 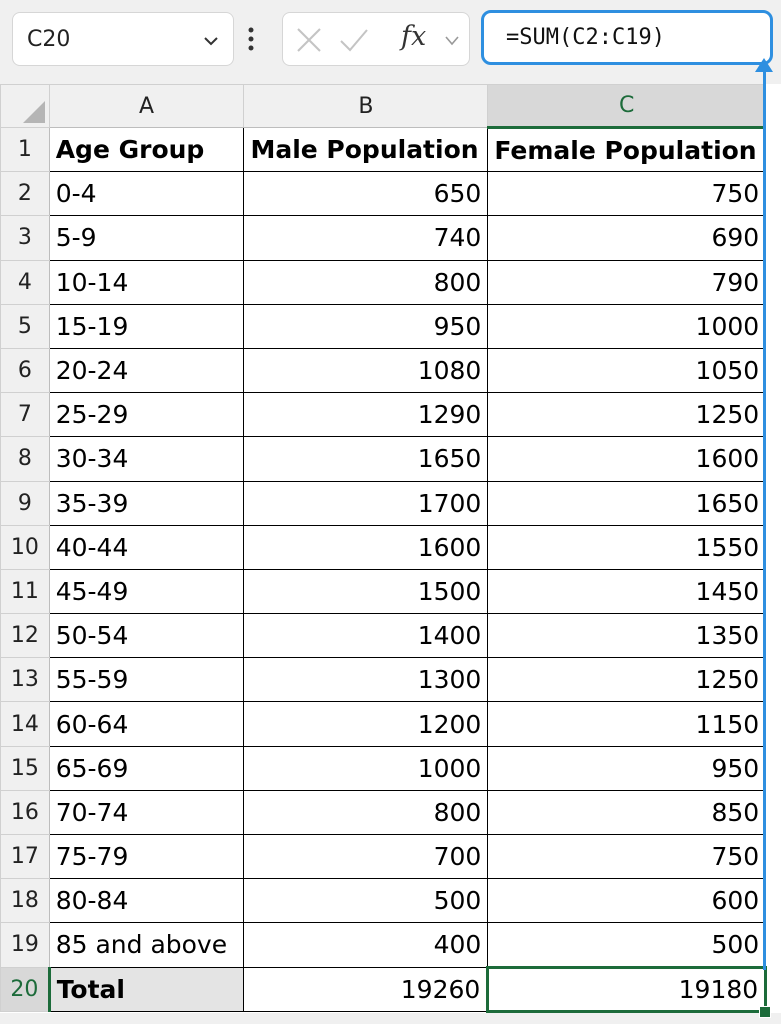 I want to click on age-group-cell: 40-44, so click(x=146, y=547).